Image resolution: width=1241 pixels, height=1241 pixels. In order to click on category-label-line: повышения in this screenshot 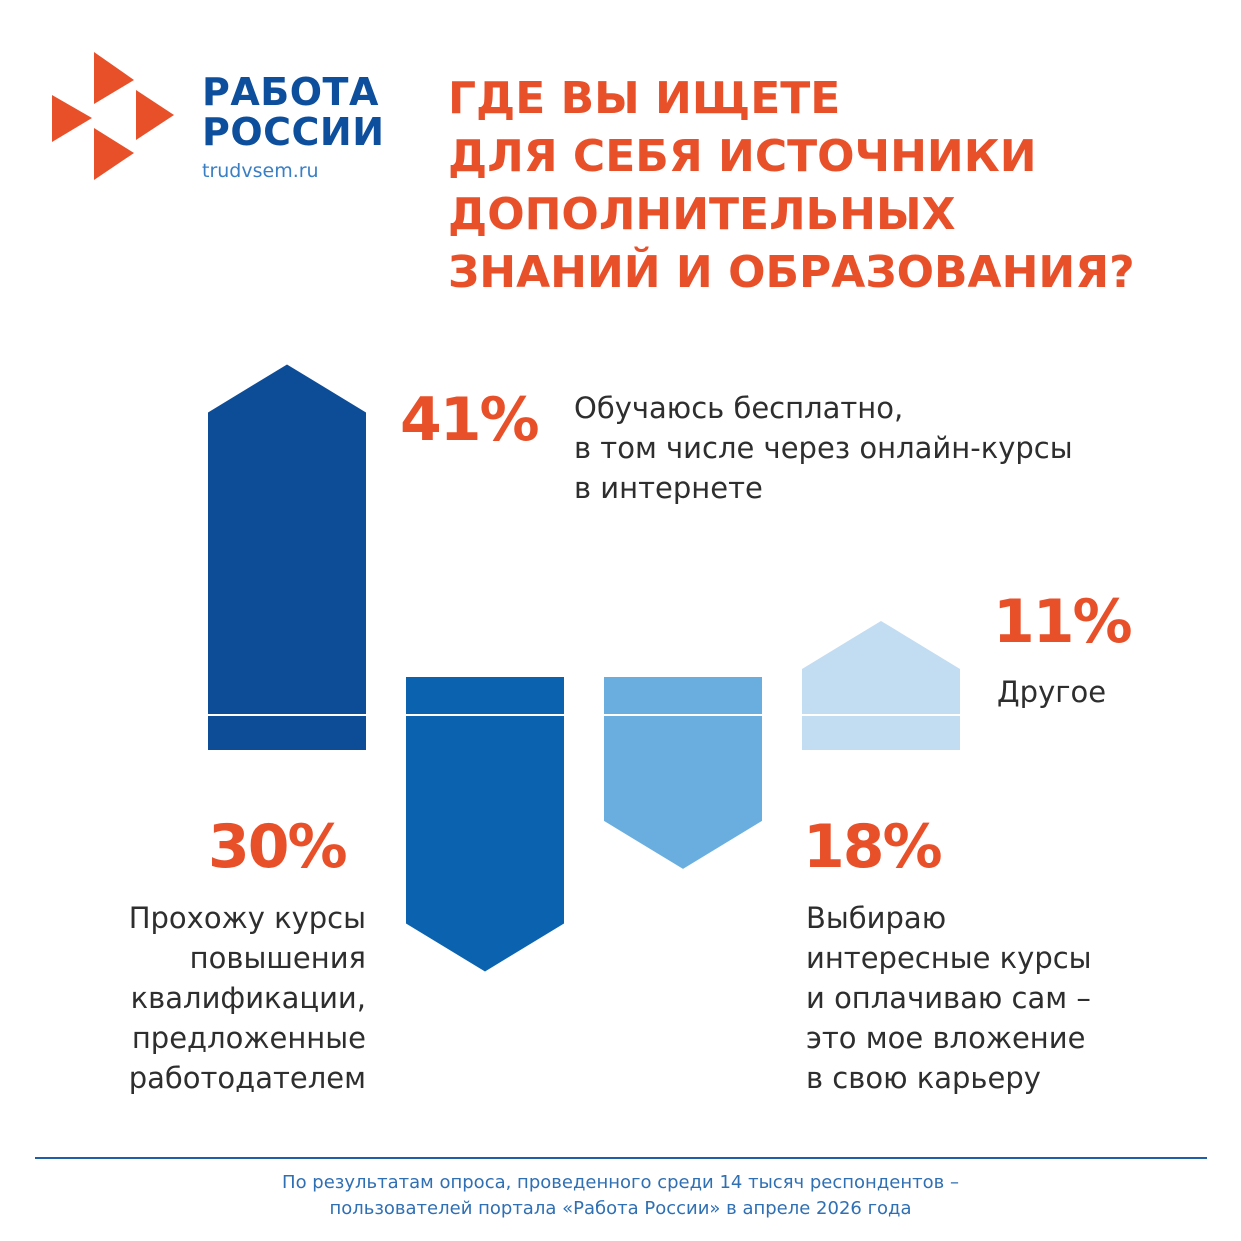, I will do `click(277, 958)`.